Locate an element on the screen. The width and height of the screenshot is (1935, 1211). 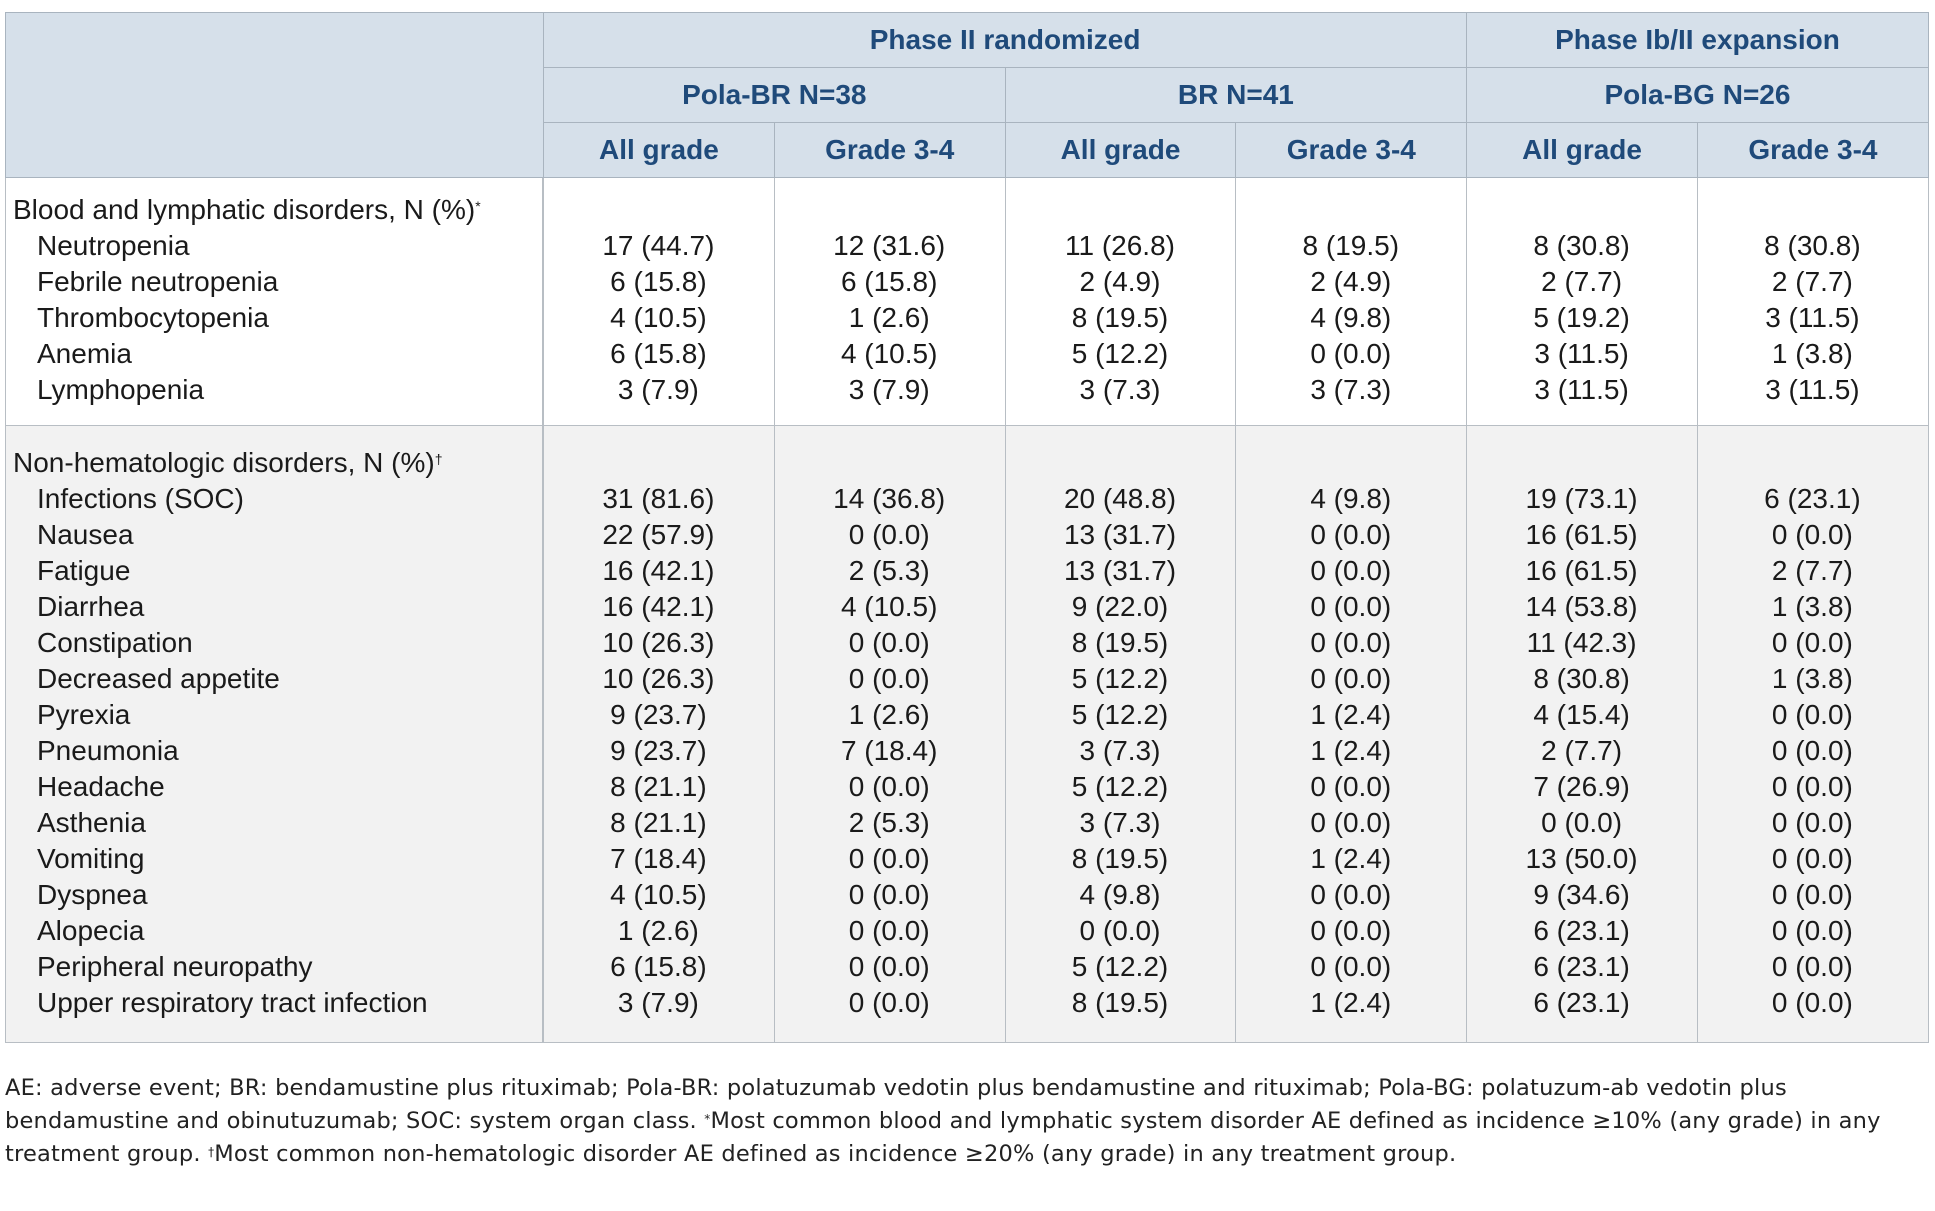
cell-value: 17 (44.7) is located at coordinates (658, 245).